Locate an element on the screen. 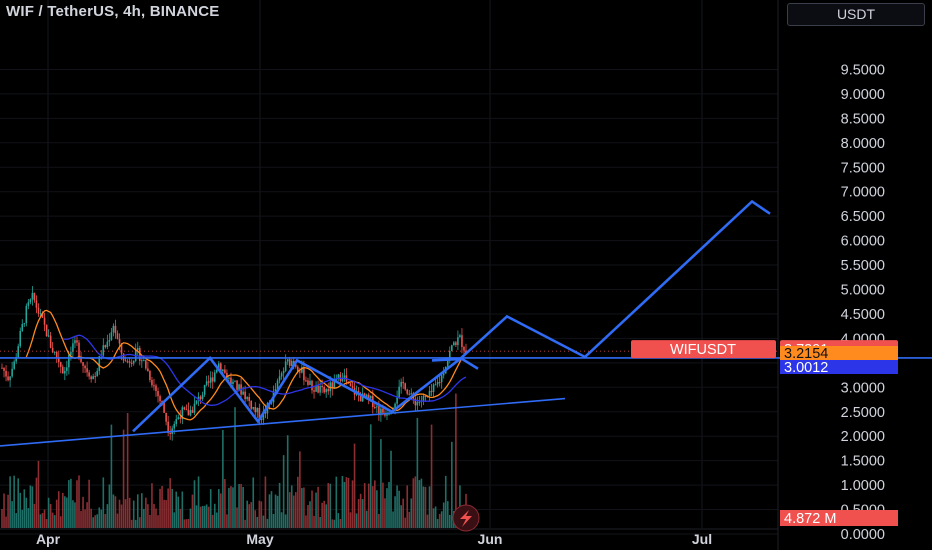 The image size is (932, 550). y-tick-label: 7.5000 is located at coordinates (863, 168).